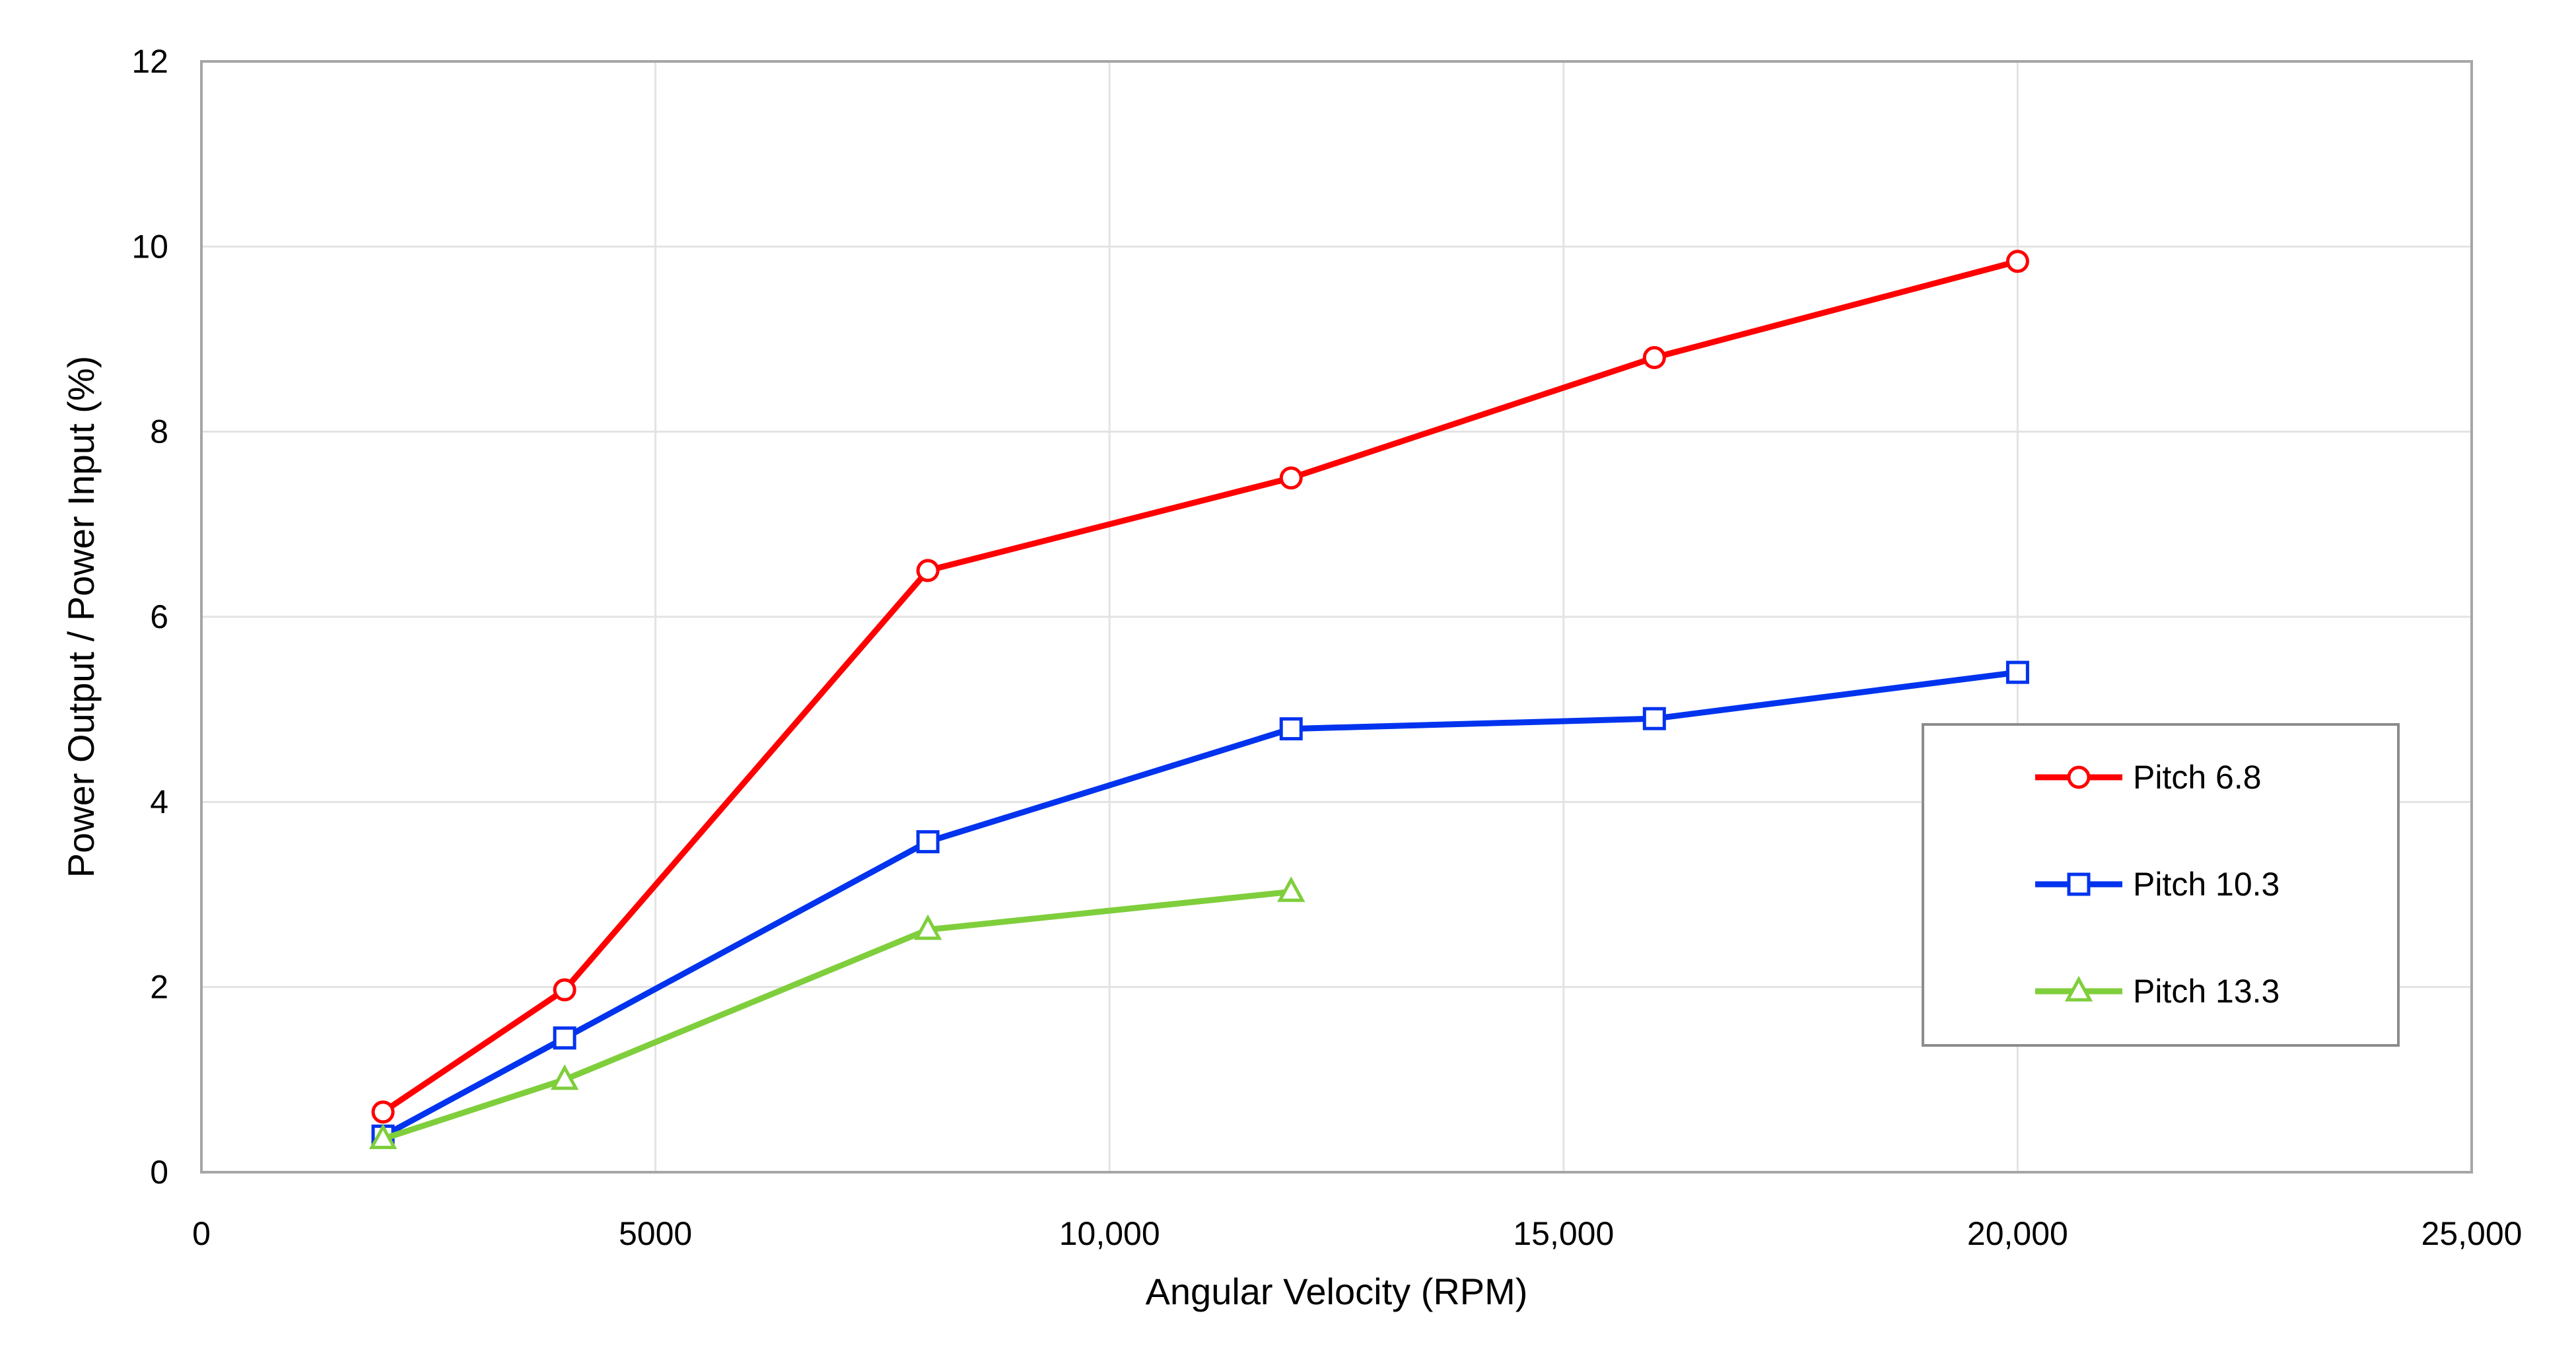 Image resolution: width=2576 pixels, height=1369 pixels. Describe the element at coordinates (150, 61) in the screenshot. I see `y-tick-label: 12` at that location.